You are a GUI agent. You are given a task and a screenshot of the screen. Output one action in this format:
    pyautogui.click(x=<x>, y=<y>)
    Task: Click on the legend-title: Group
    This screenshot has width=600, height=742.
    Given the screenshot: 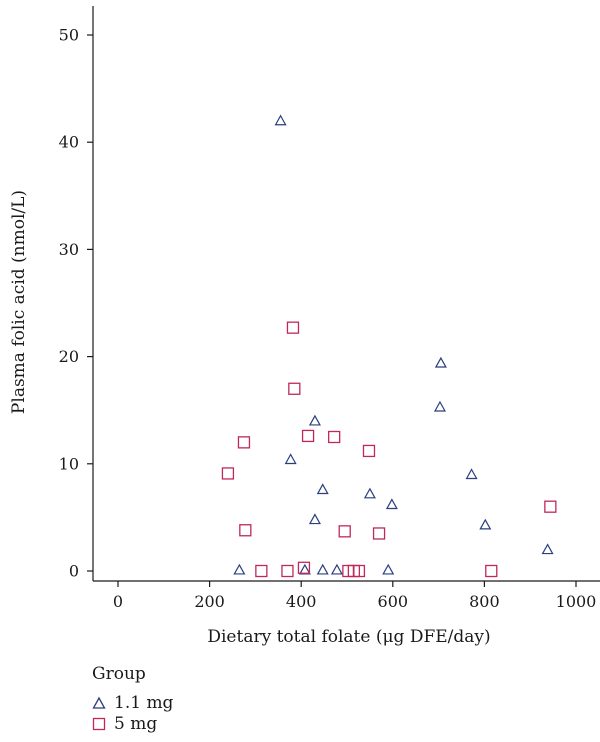 What is the action you would take?
    pyautogui.click(x=119, y=674)
    